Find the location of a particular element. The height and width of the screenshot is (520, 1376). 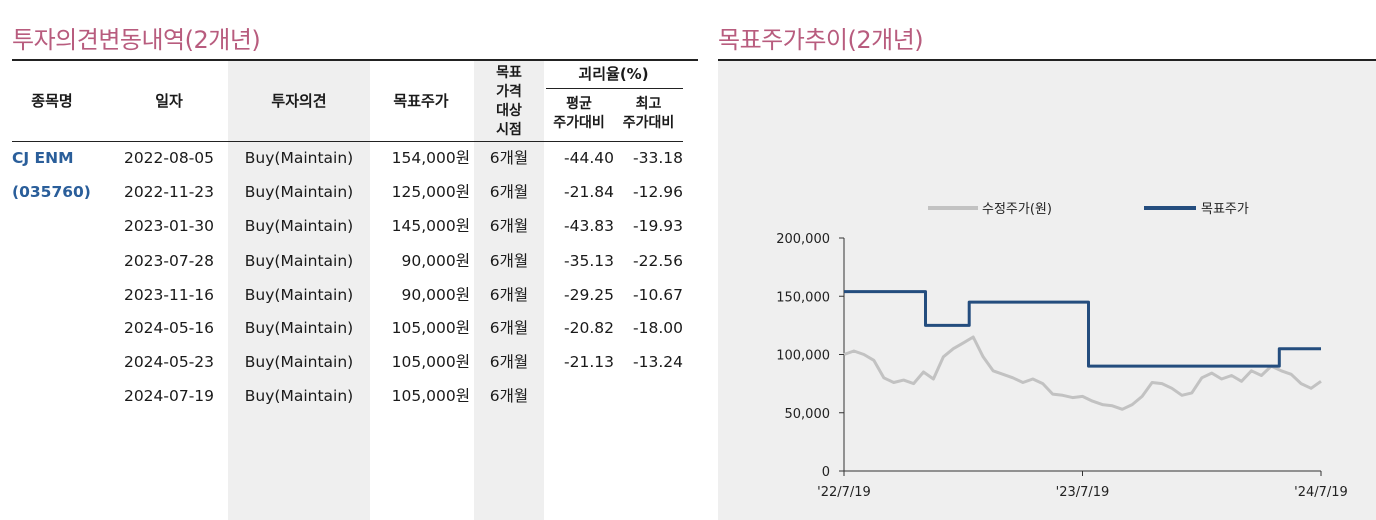

header-period-line: 시점 is located at coordinates (509, 130).